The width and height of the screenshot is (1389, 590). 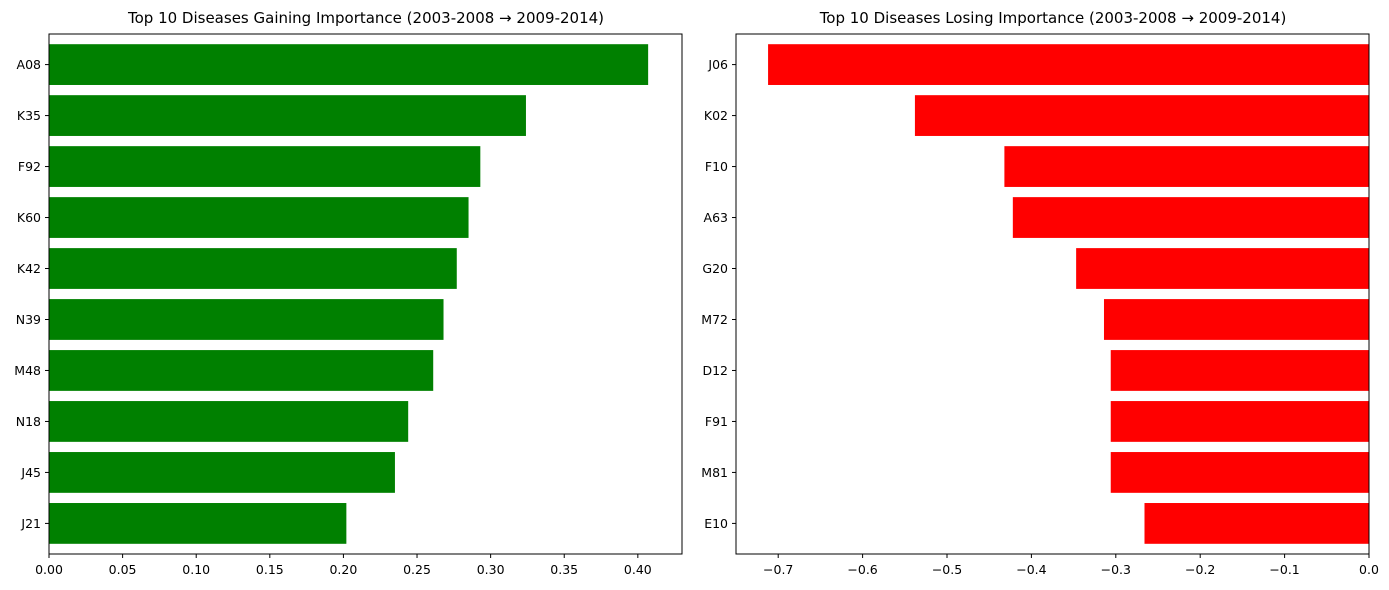 I want to click on losing-ytick-label: K02, so click(x=716, y=115).